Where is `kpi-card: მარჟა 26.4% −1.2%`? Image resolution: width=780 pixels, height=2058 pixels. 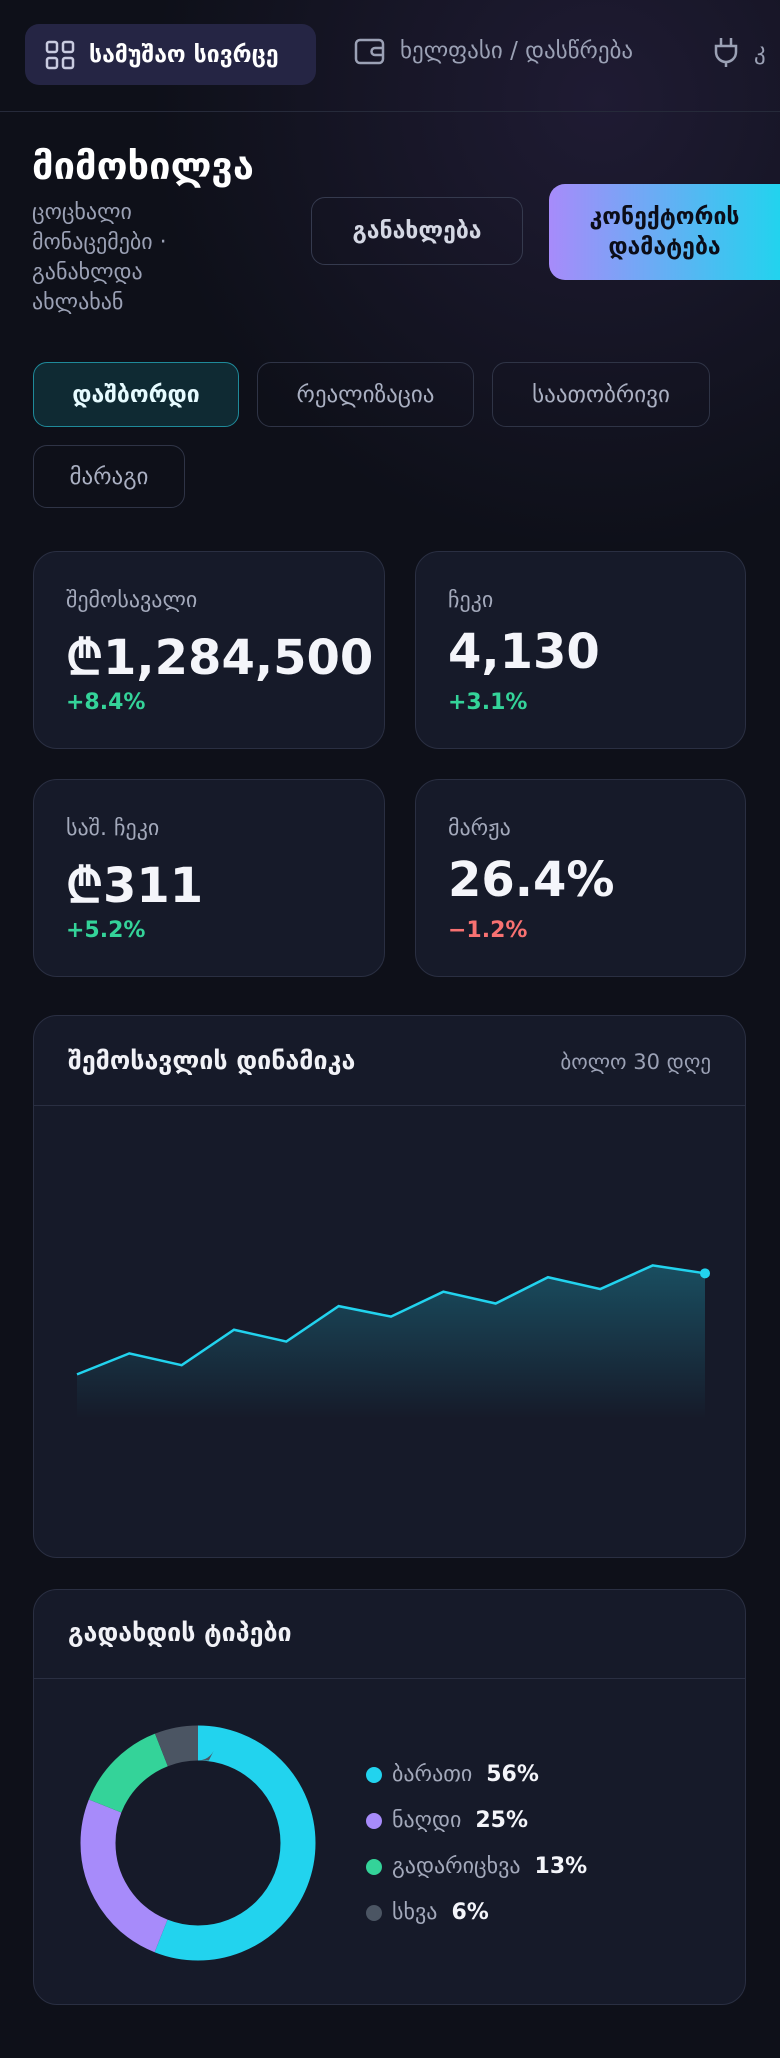 kpi-card: მარჟა 26.4% −1.2% is located at coordinates (580, 878).